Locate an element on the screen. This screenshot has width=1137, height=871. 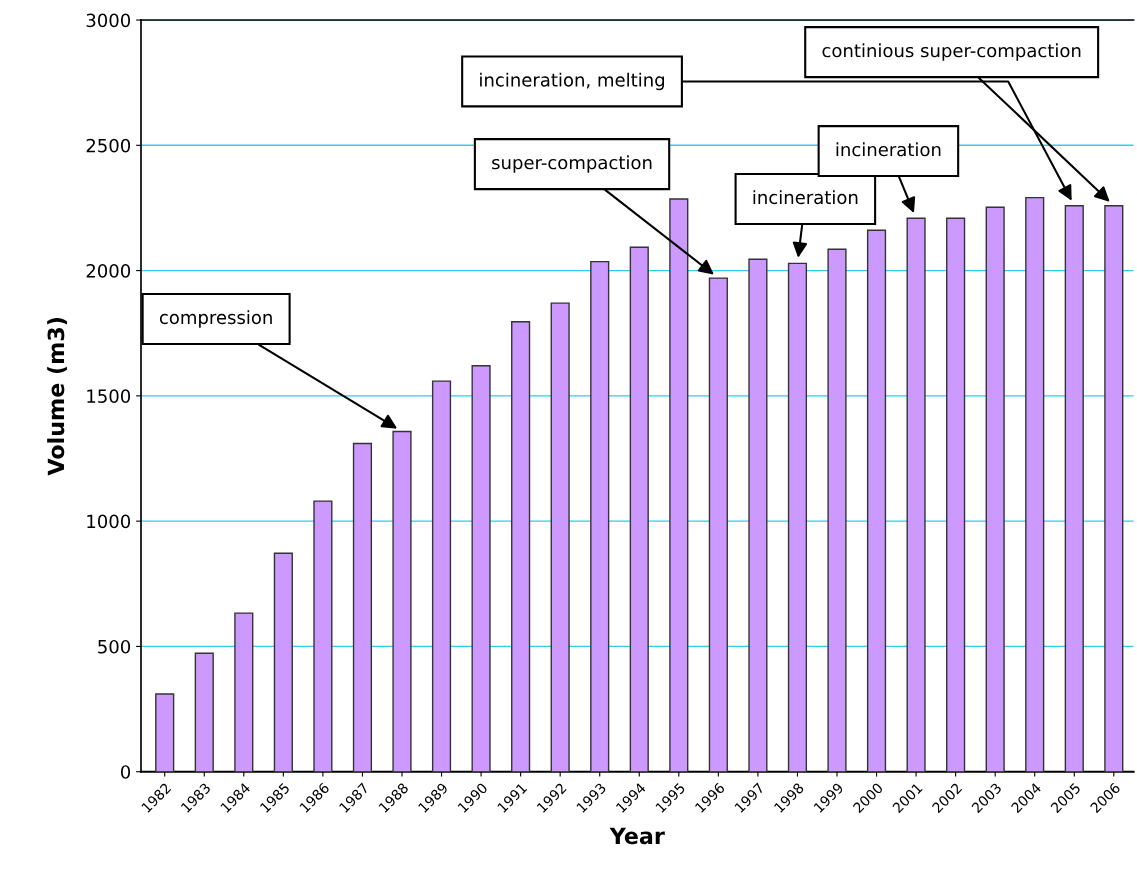
annotation: super-compaction is located at coordinates (572, 164).